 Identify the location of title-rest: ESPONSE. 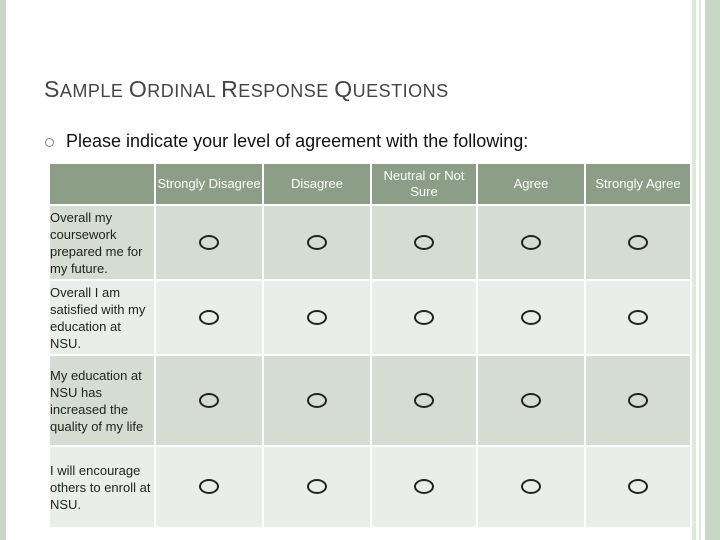
(286, 91).